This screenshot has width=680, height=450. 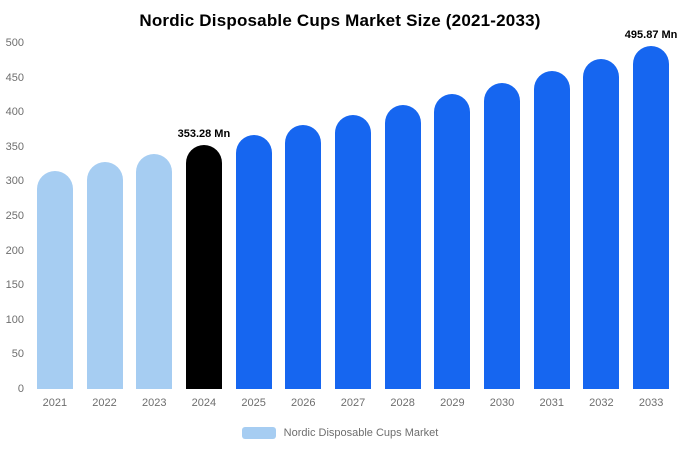 What do you see at coordinates (651, 403) in the screenshot?
I see `x-tick-label: 2033` at bounding box center [651, 403].